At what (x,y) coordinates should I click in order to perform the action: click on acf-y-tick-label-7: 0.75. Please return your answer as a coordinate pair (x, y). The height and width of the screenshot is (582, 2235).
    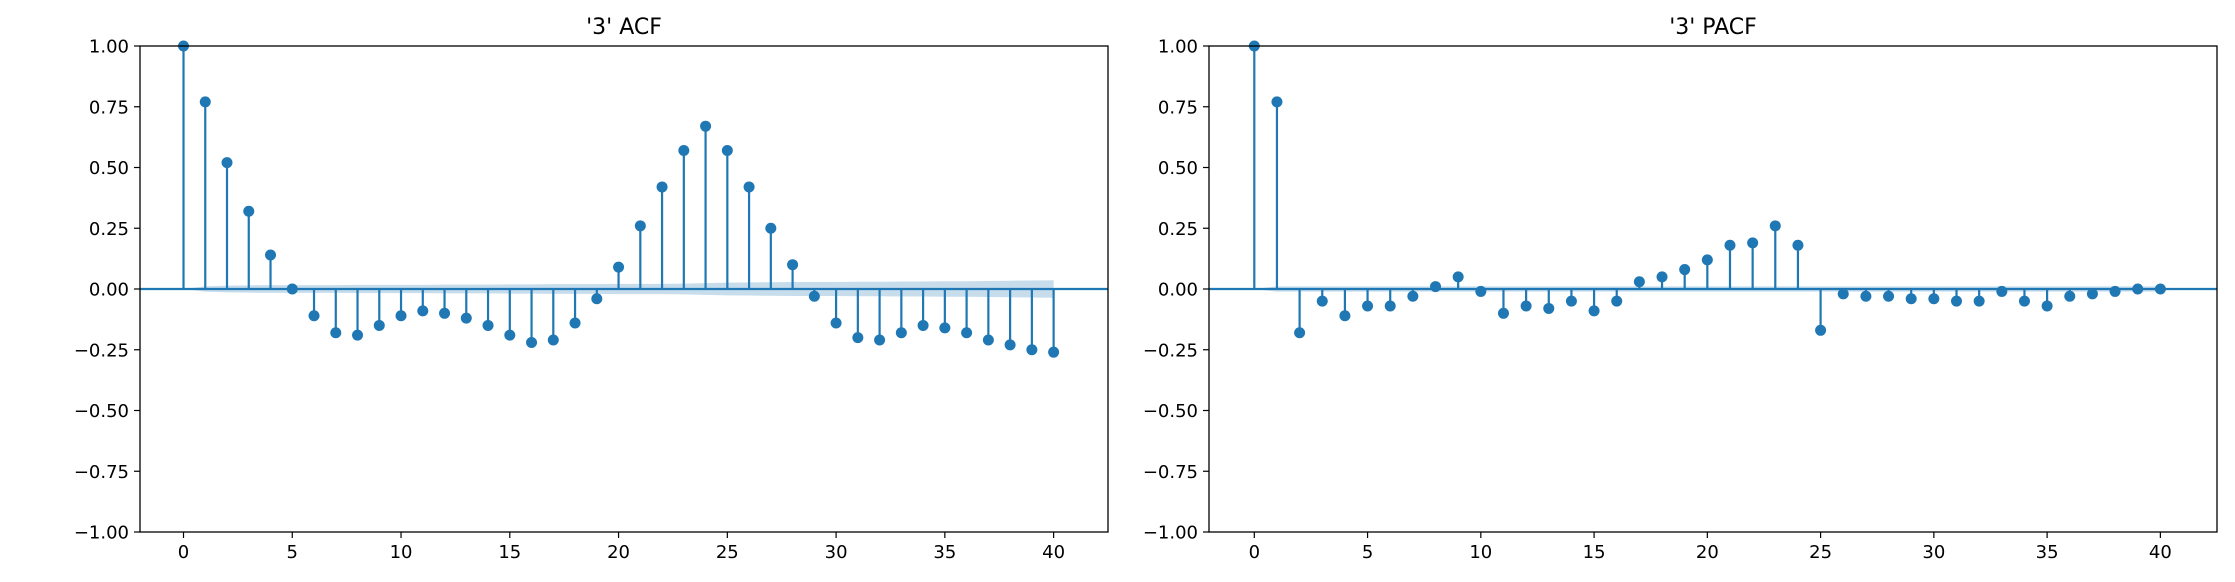
    Looking at the image, I should click on (109, 107).